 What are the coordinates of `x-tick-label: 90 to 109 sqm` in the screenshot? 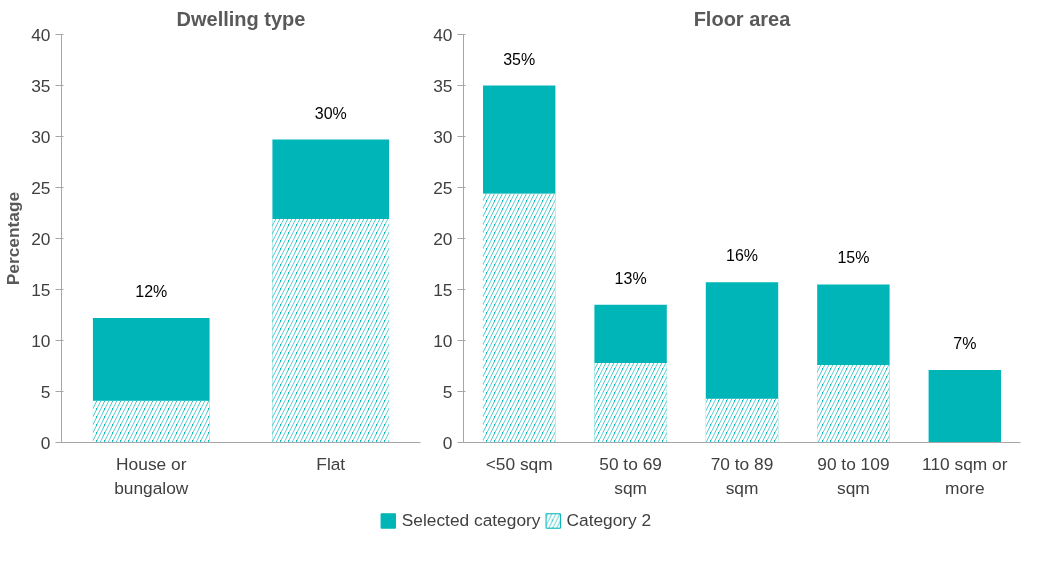 It's located at (853, 475).